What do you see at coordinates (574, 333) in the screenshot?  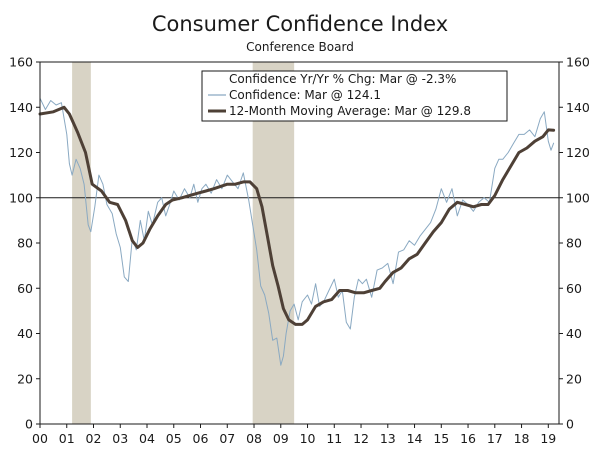 I see `y-tick-label-right: 40` at bounding box center [574, 333].